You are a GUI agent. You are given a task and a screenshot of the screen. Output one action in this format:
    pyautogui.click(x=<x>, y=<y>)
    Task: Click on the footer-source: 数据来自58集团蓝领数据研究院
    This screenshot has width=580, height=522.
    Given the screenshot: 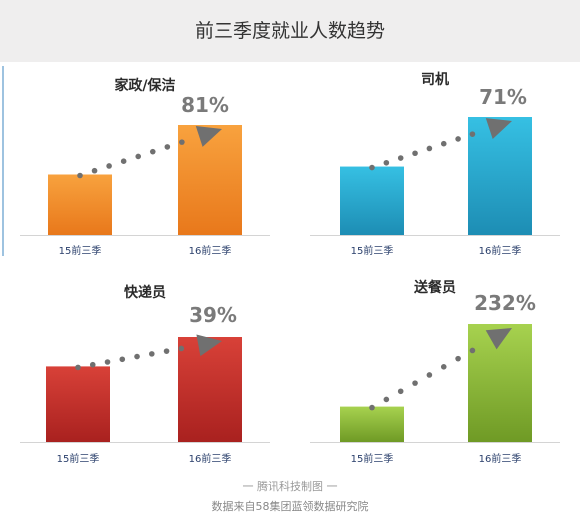 What is the action you would take?
    pyautogui.click(x=290, y=506)
    